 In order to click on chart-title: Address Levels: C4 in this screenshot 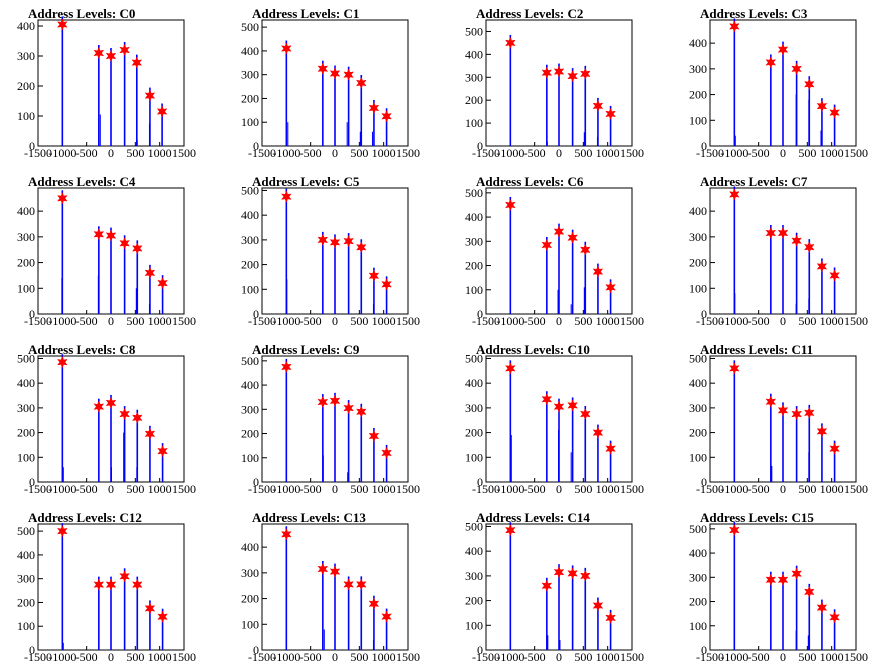, I will do `click(82, 181)`.